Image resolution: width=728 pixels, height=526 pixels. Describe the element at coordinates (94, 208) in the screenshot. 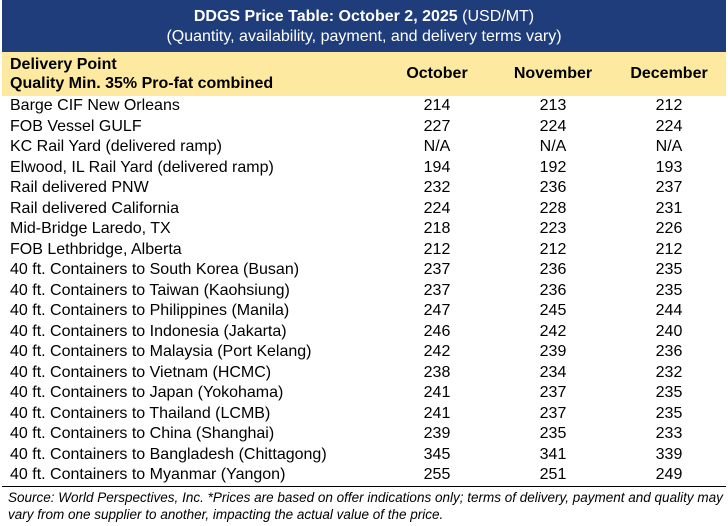

I see `delivery-point-cell: Rail delivered California` at that location.